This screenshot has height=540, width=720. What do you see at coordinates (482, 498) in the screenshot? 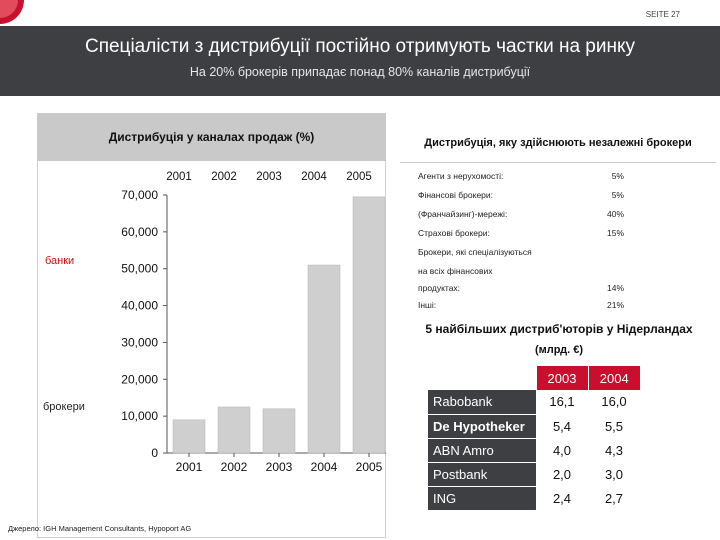
I see `bank-name: ING` at bounding box center [482, 498].